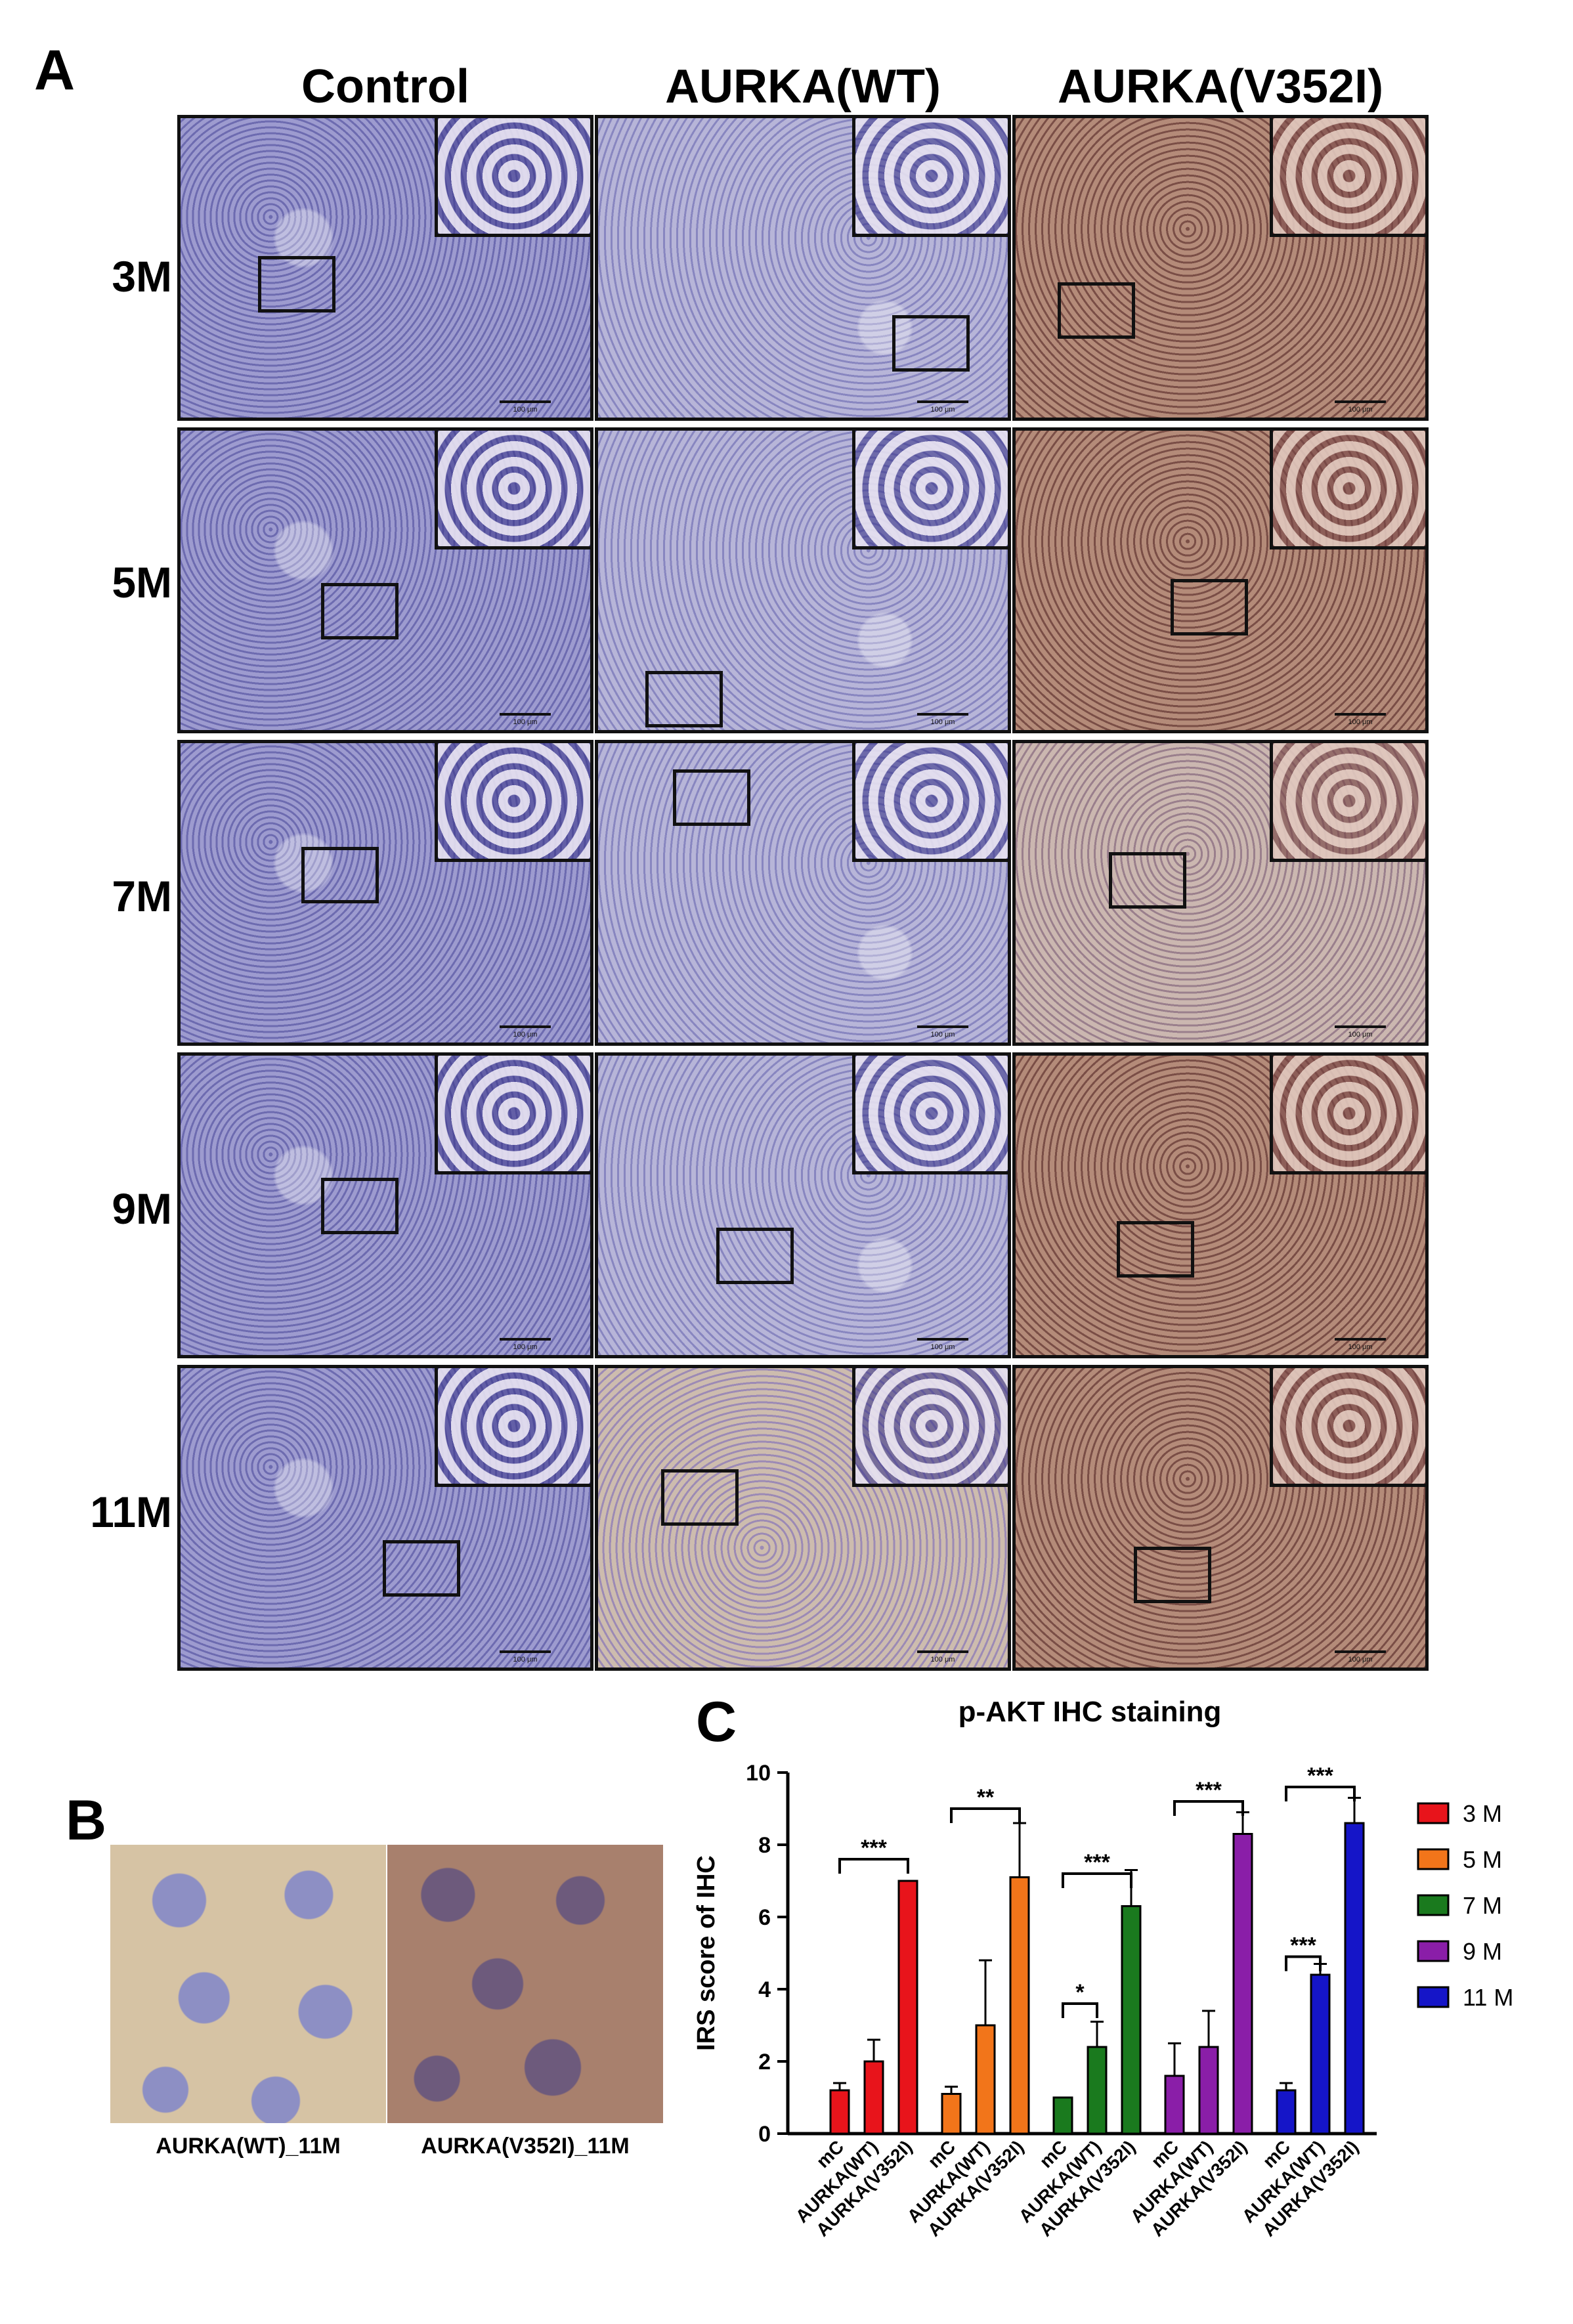 The width and height of the screenshot is (1573, 2324). I want to click on caption-wt-11m: AURKA(WT)_11M, so click(249, 2146).